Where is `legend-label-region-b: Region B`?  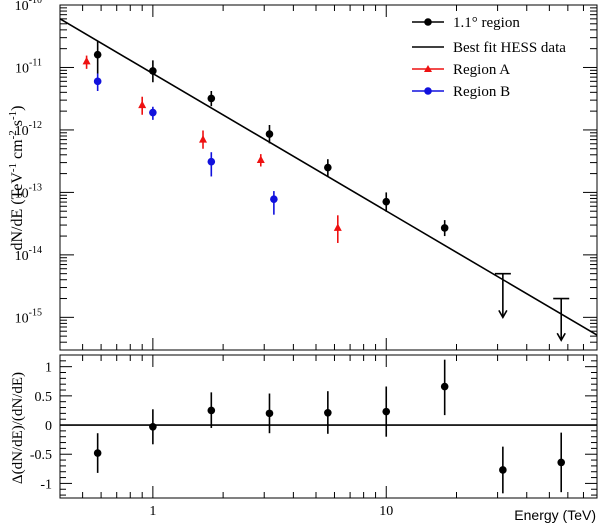 legend-label-region-b: Region B is located at coordinates (481, 92).